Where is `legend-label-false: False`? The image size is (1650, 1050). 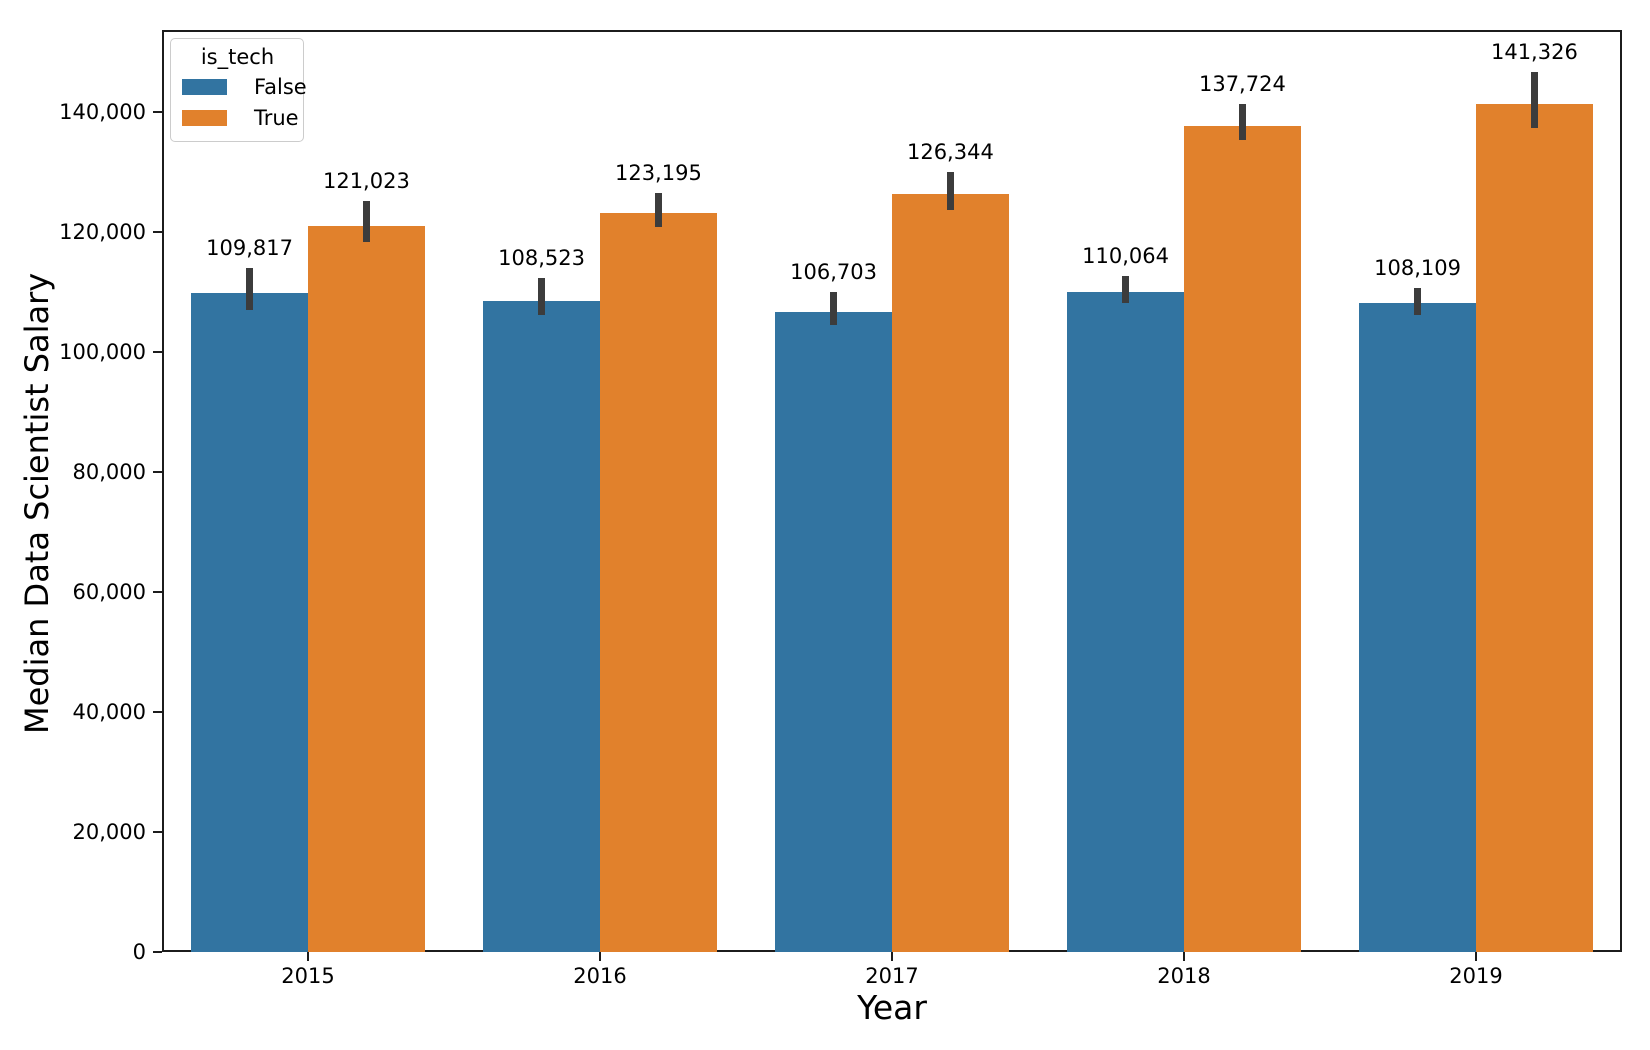
legend-label-false: False is located at coordinates (280, 86).